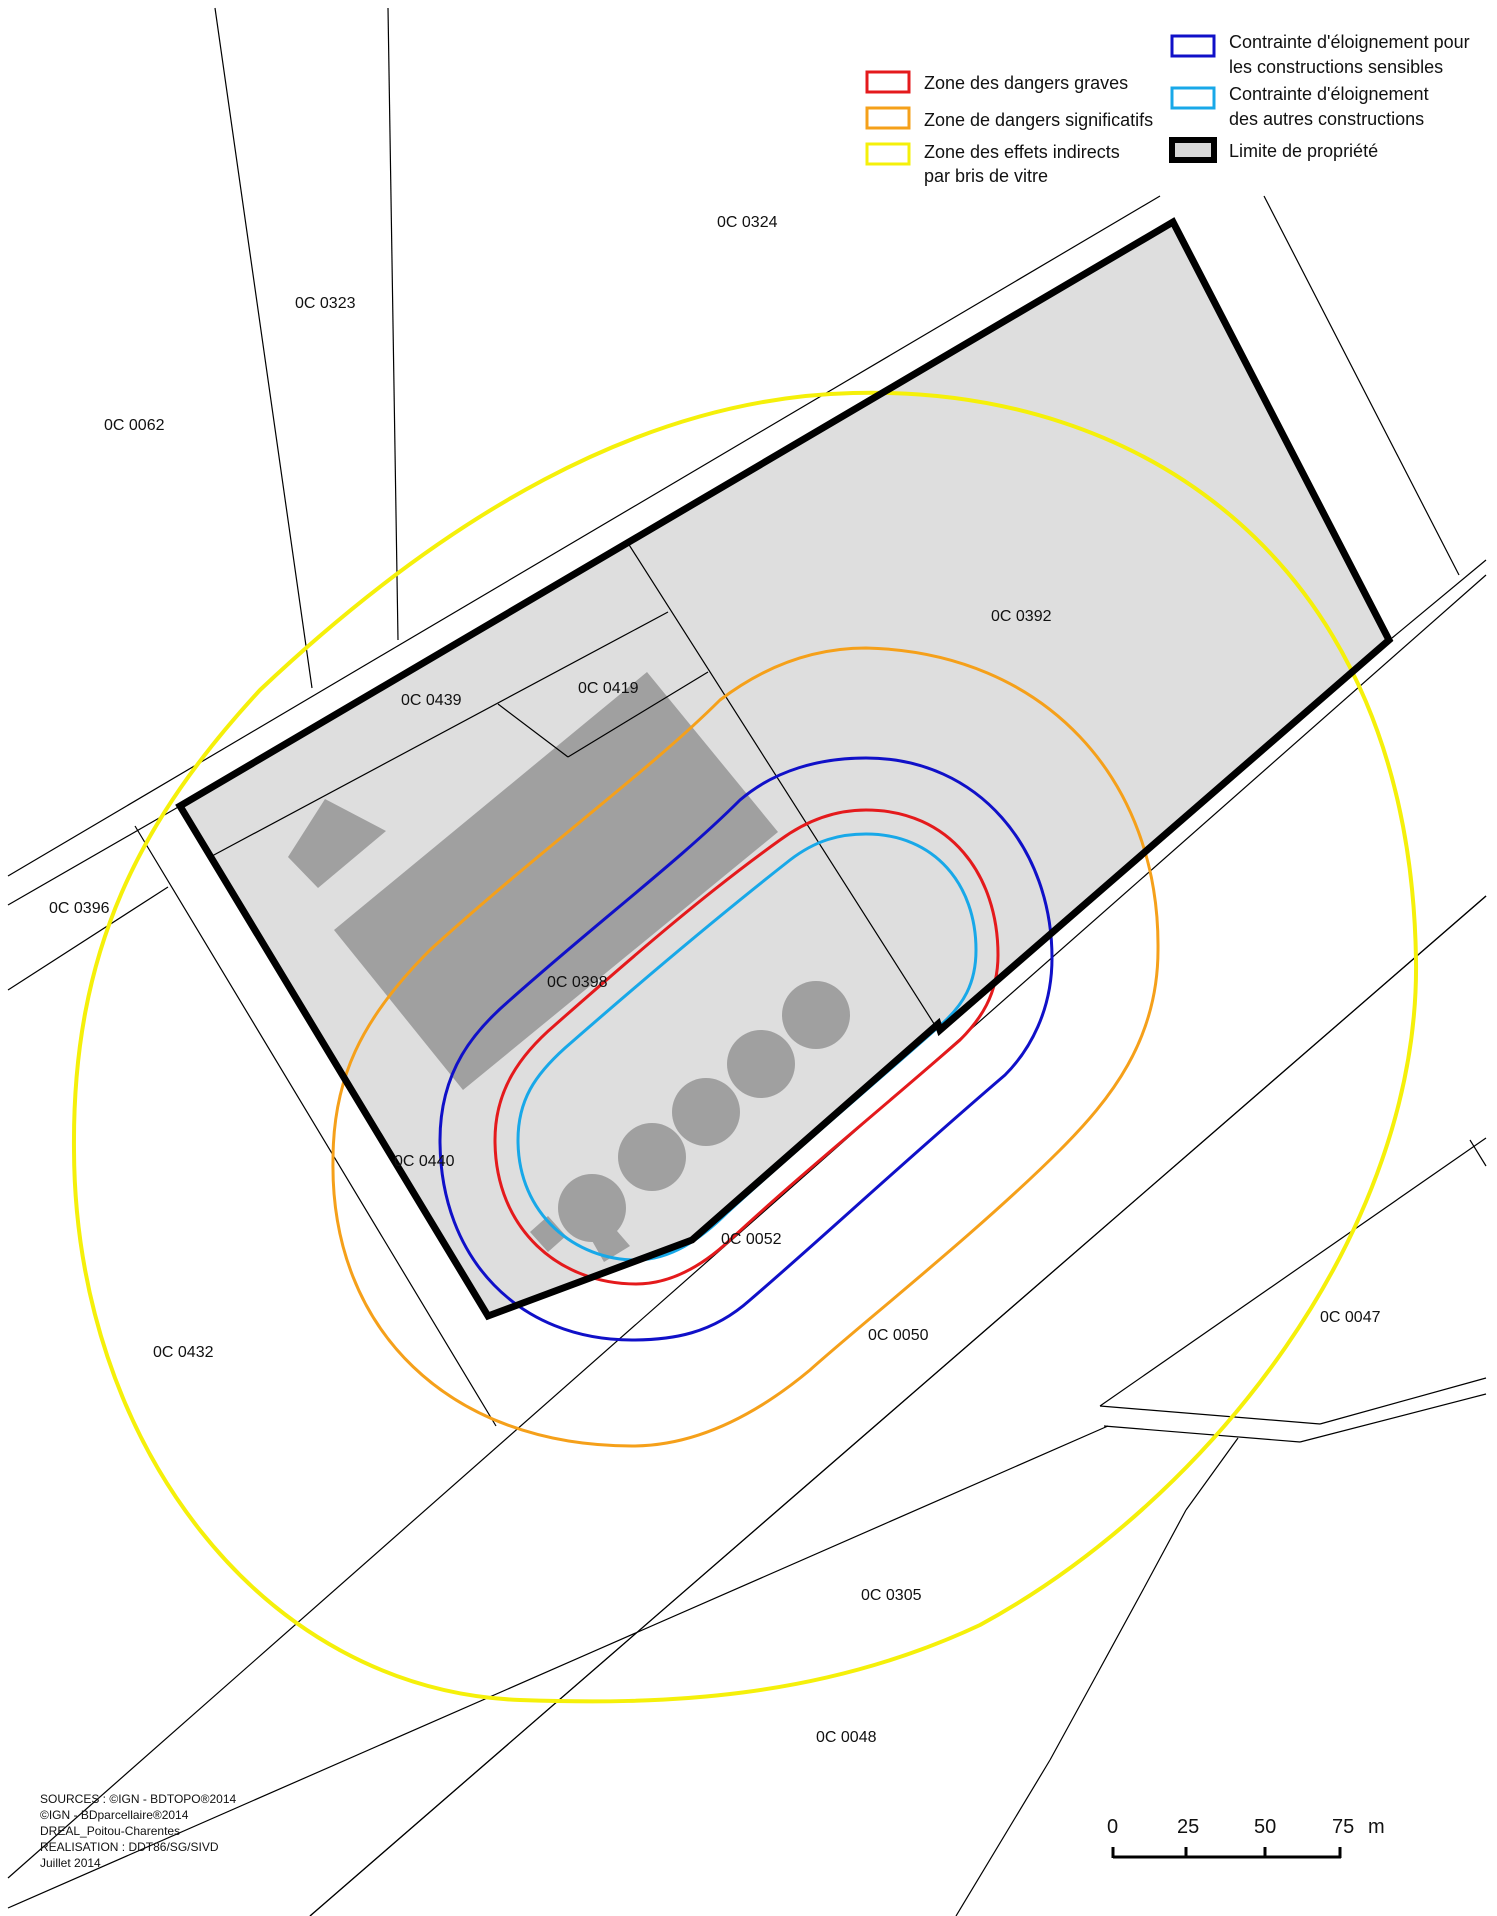 This screenshot has height=1916, width=1497. Describe the element at coordinates (431, 700) in the screenshot. I see `parcel-label: 0C 0439` at that location.